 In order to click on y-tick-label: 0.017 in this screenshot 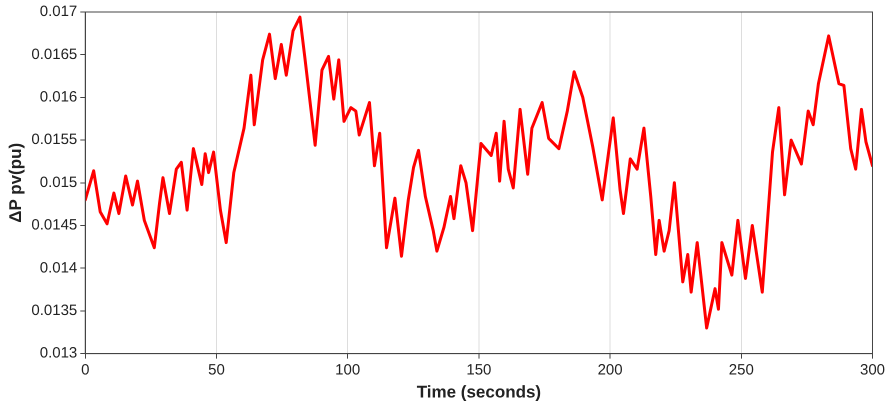, I will do `click(59, 11)`.